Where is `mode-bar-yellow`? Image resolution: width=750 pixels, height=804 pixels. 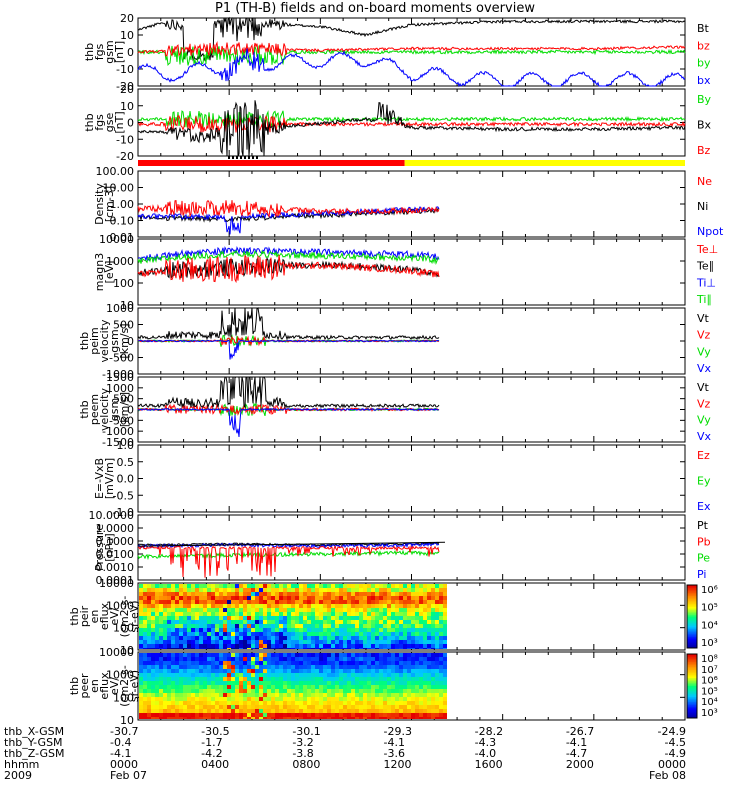 mode-bar-yellow is located at coordinates (544, 163).